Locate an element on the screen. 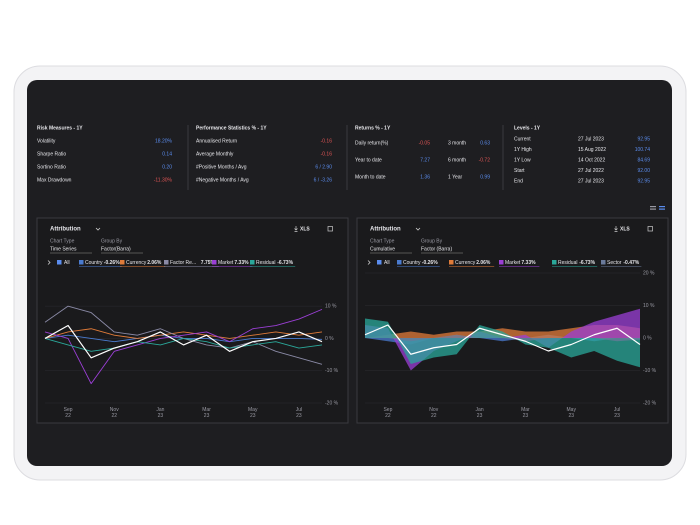 This screenshot has width=700, height=525. legend-total: 7.75% is located at coordinates (208, 263).